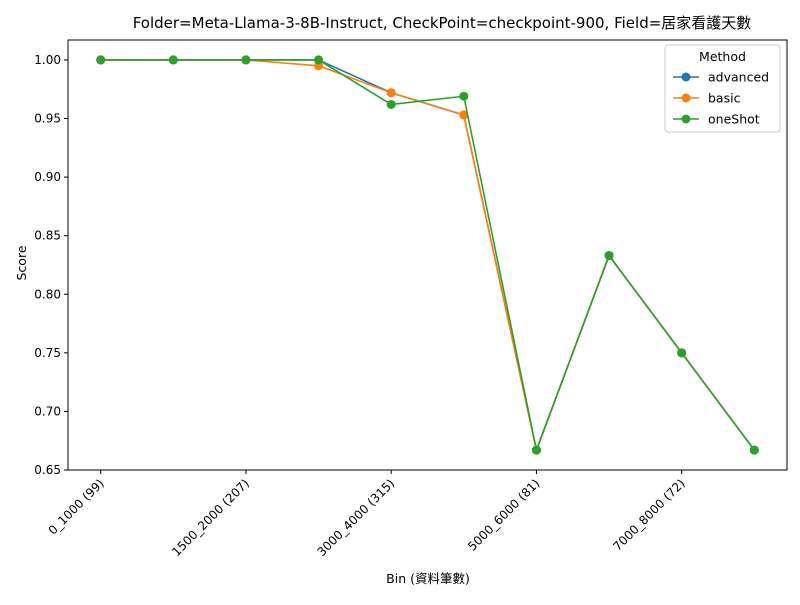 The height and width of the screenshot is (605, 800). I want to click on legend-item-basic: basic, so click(707, 98).